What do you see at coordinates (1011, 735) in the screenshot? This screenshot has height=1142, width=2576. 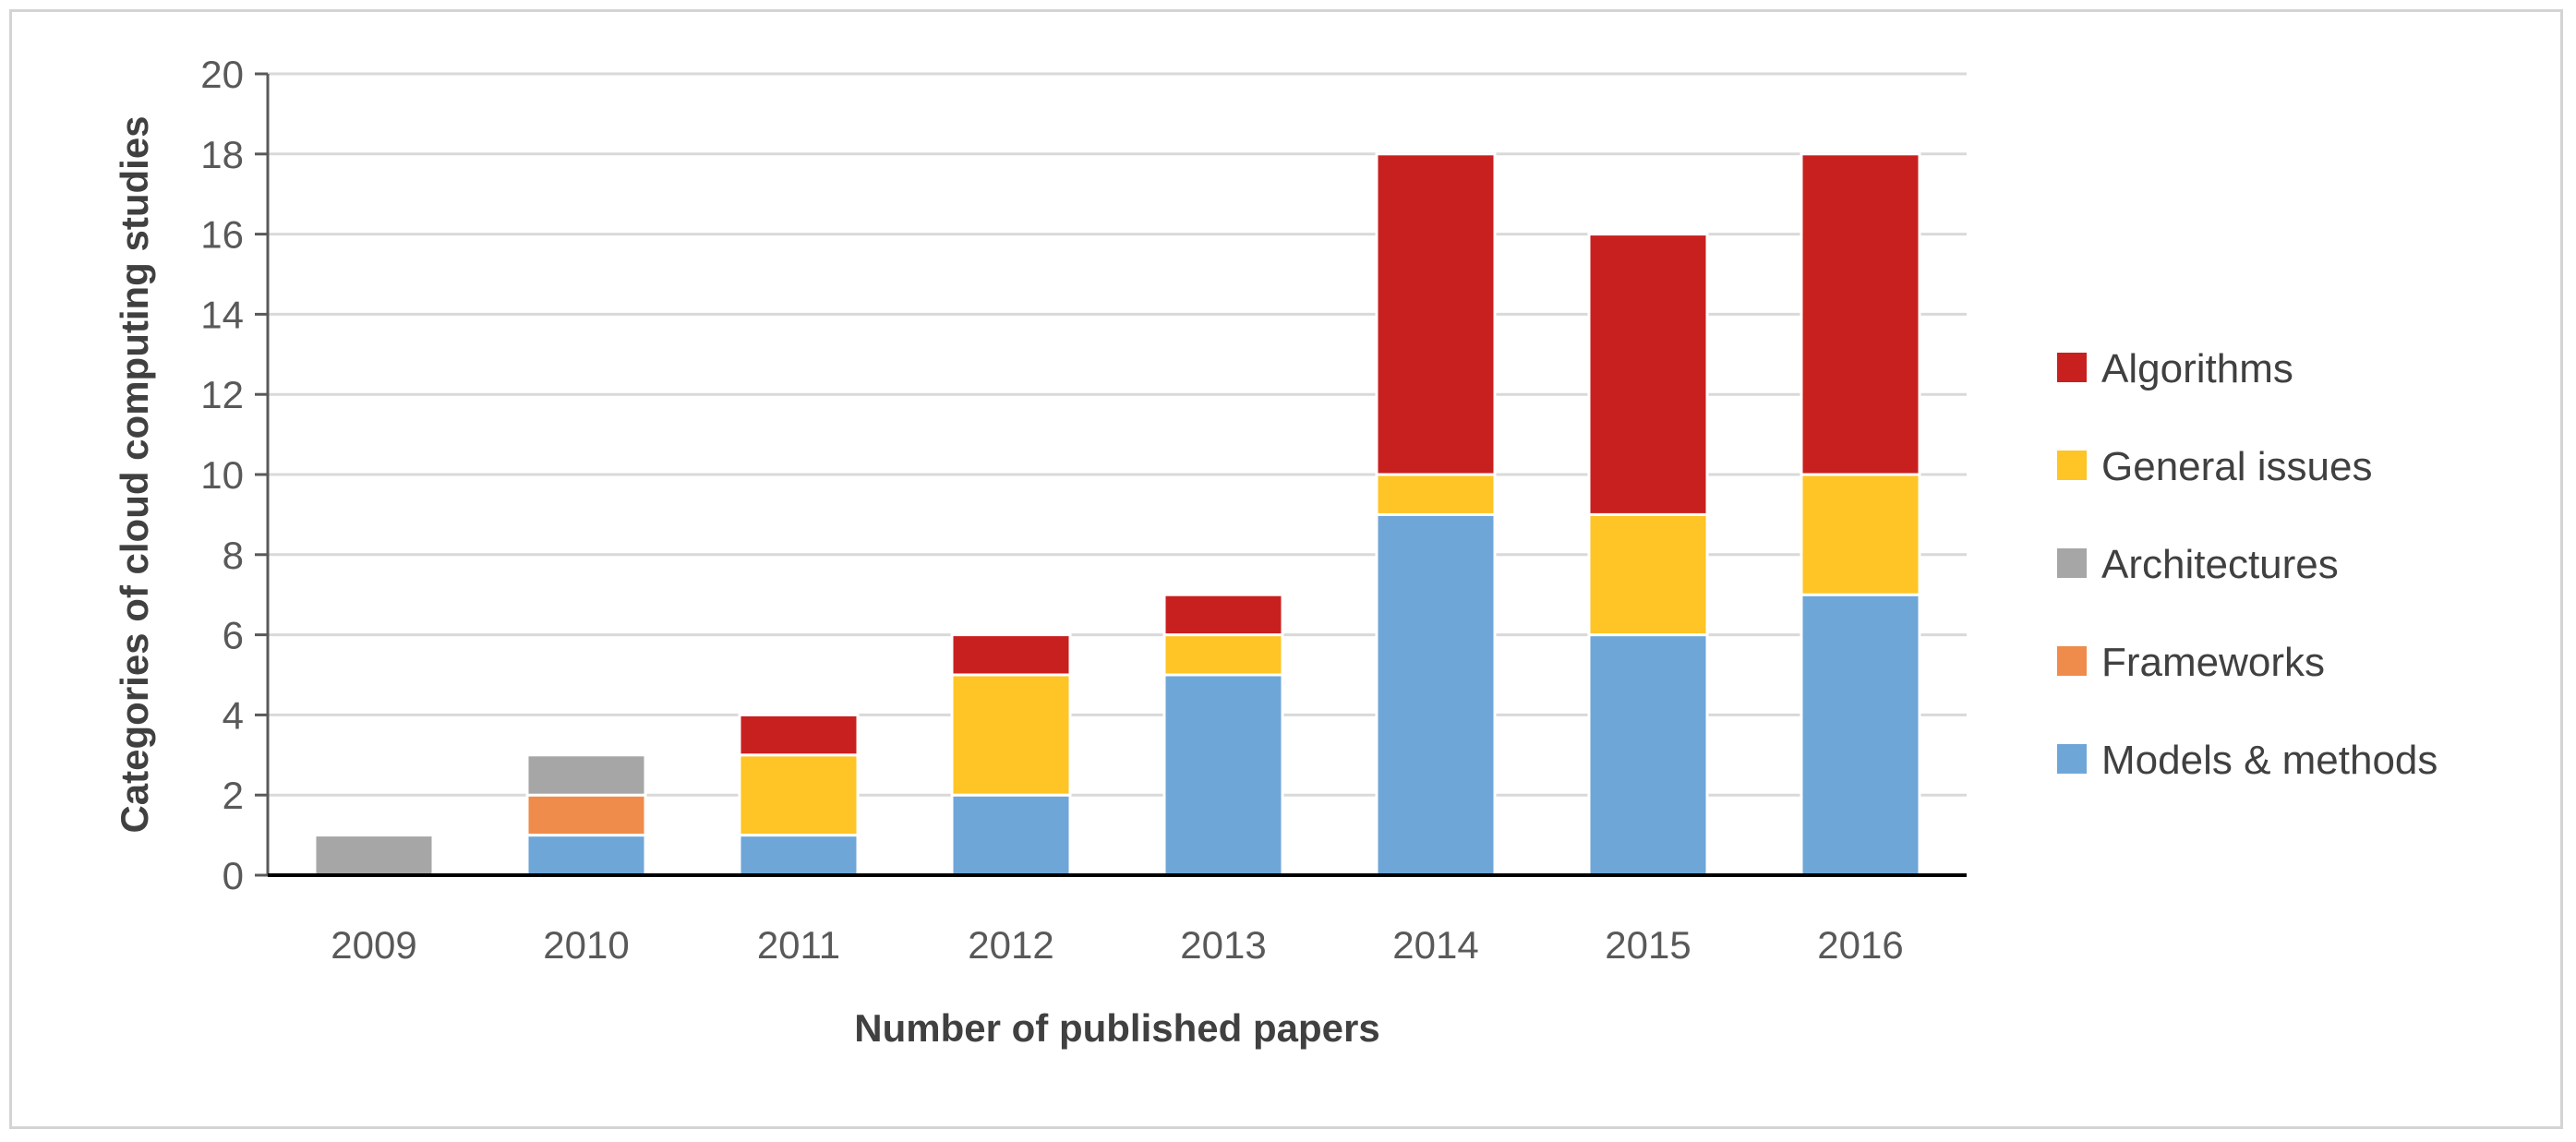 I see `bar-2012-general-issues` at bounding box center [1011, 735].